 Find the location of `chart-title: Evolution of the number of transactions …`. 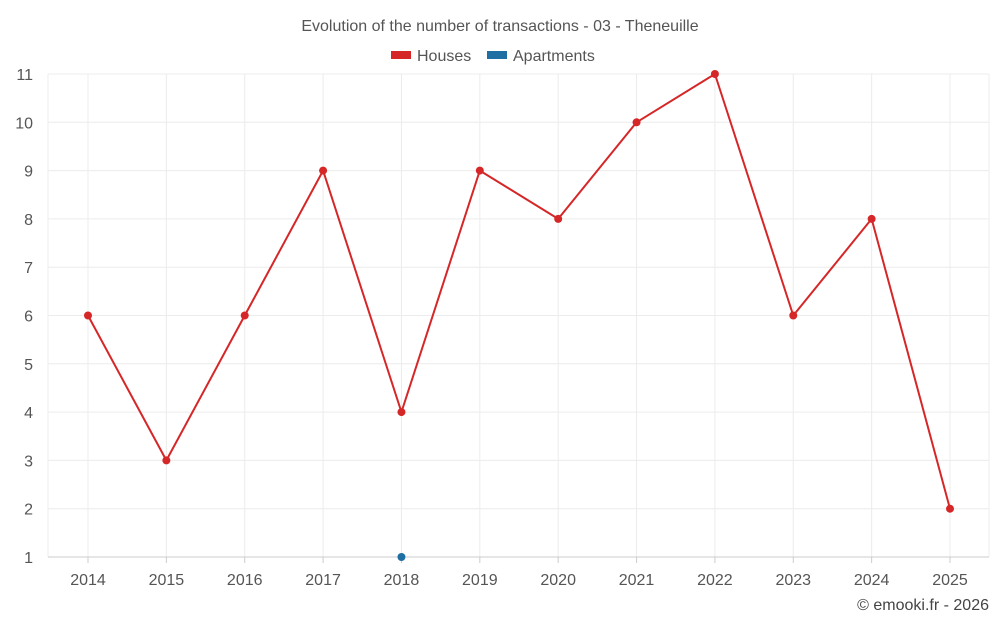

chart-title: Evolution of the number of transactions … is located at coordinates (499, 26).